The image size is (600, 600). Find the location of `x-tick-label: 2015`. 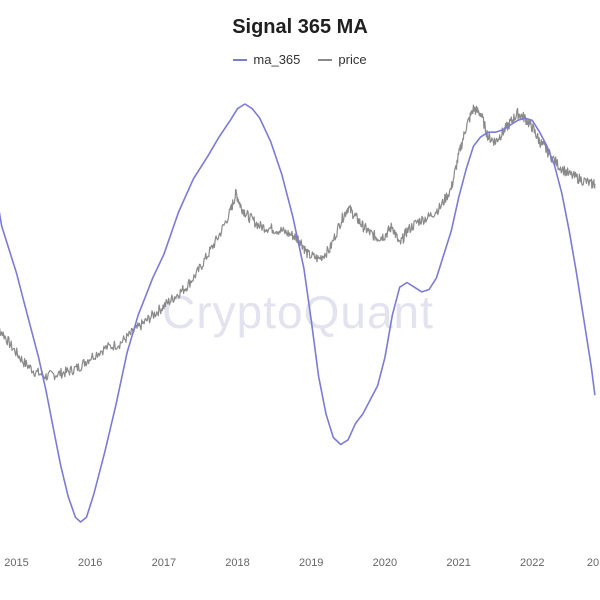

x-tick-label: 2015 is located at coordinates (16, 563).